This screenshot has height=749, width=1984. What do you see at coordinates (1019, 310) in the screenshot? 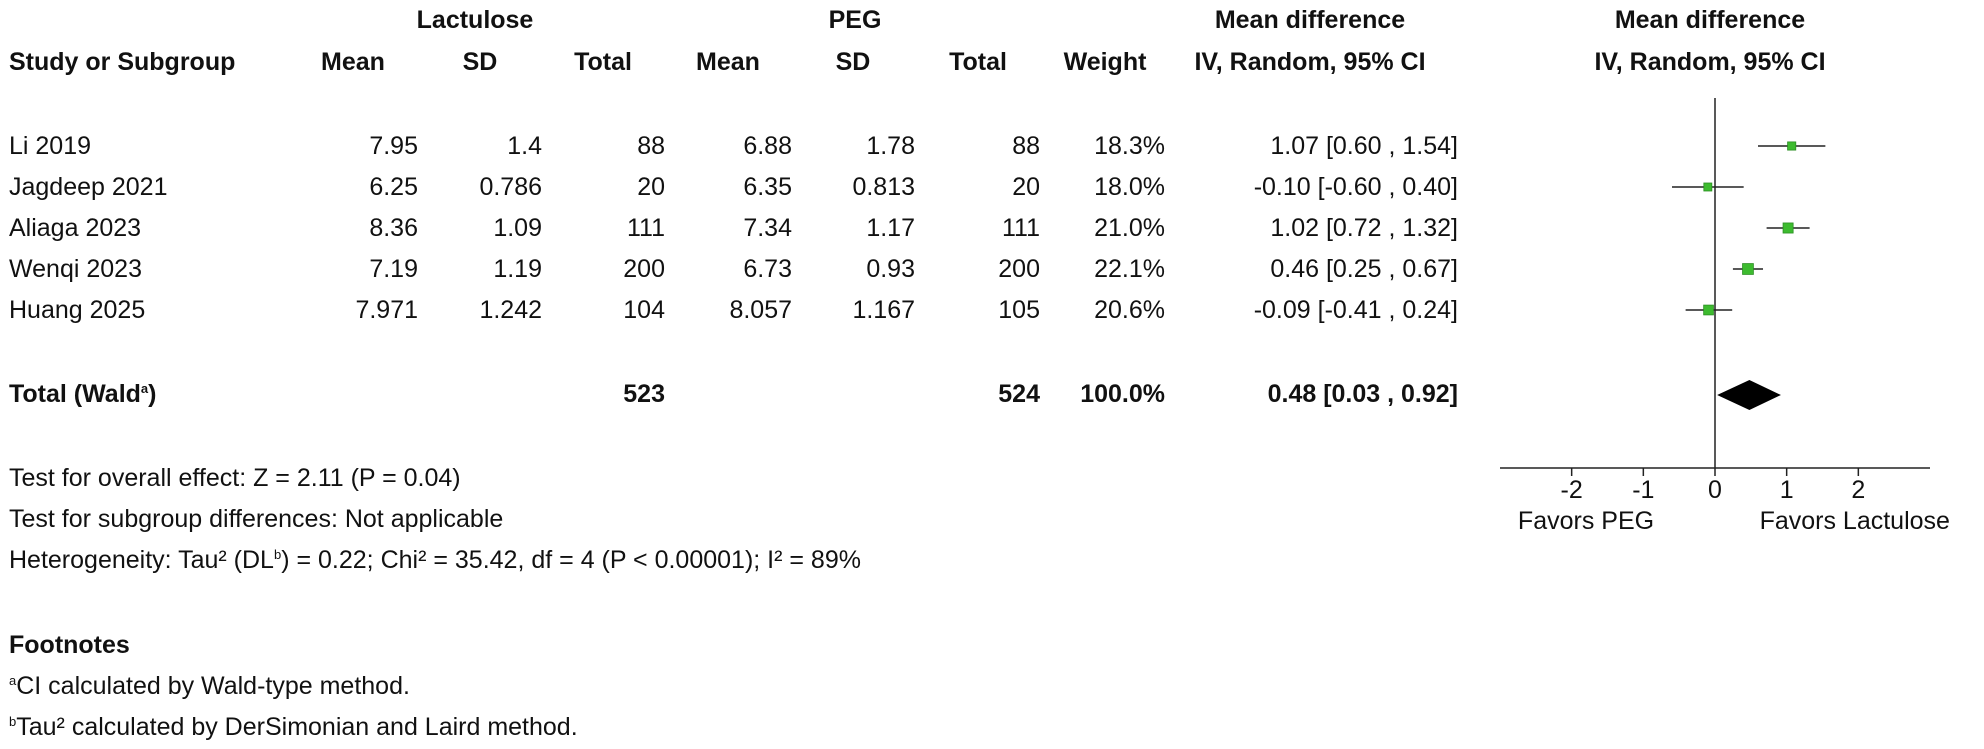
I see `total2-cell: 105` at bounding box center [1019, 310].